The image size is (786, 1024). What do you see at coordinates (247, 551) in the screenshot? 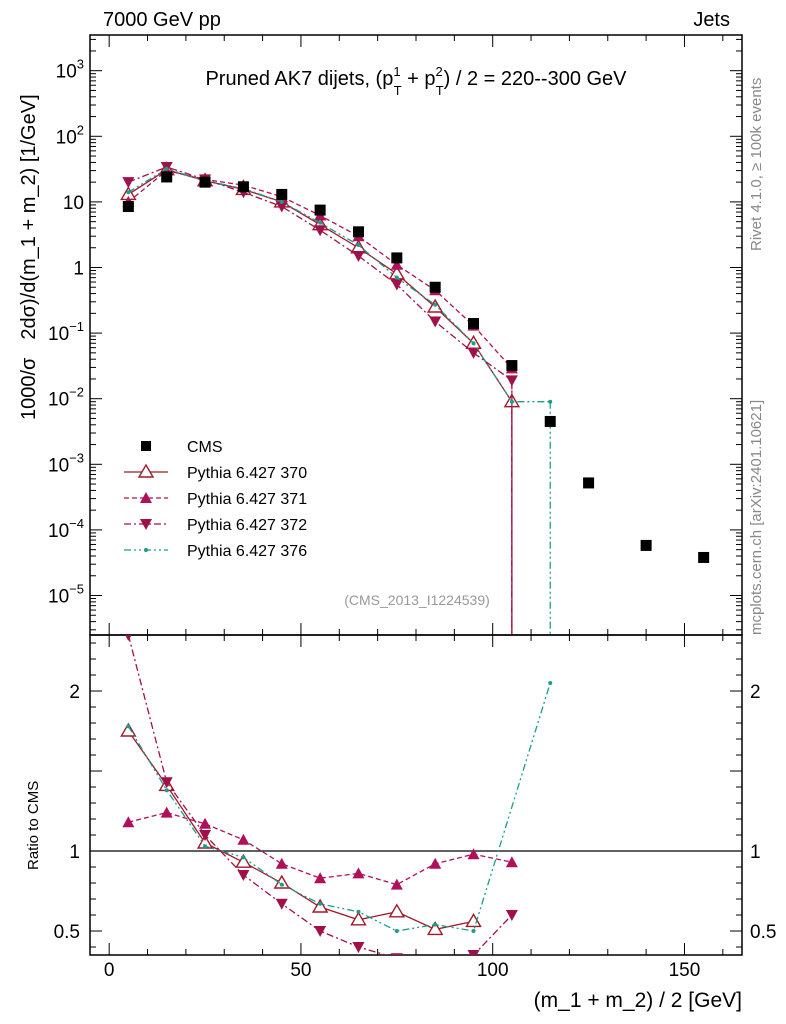
I see `legend-label: Pythia 6.427 376` at bounding box center [247, 551].